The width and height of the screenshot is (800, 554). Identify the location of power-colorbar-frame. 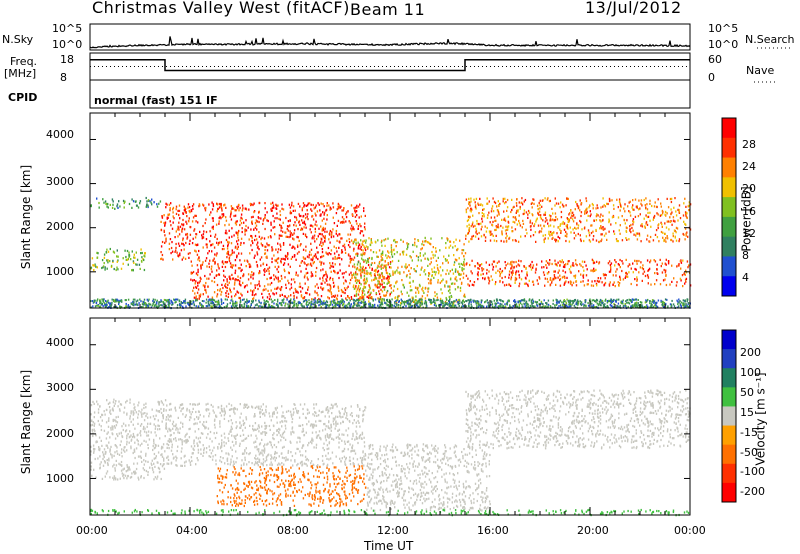
(729, 207).